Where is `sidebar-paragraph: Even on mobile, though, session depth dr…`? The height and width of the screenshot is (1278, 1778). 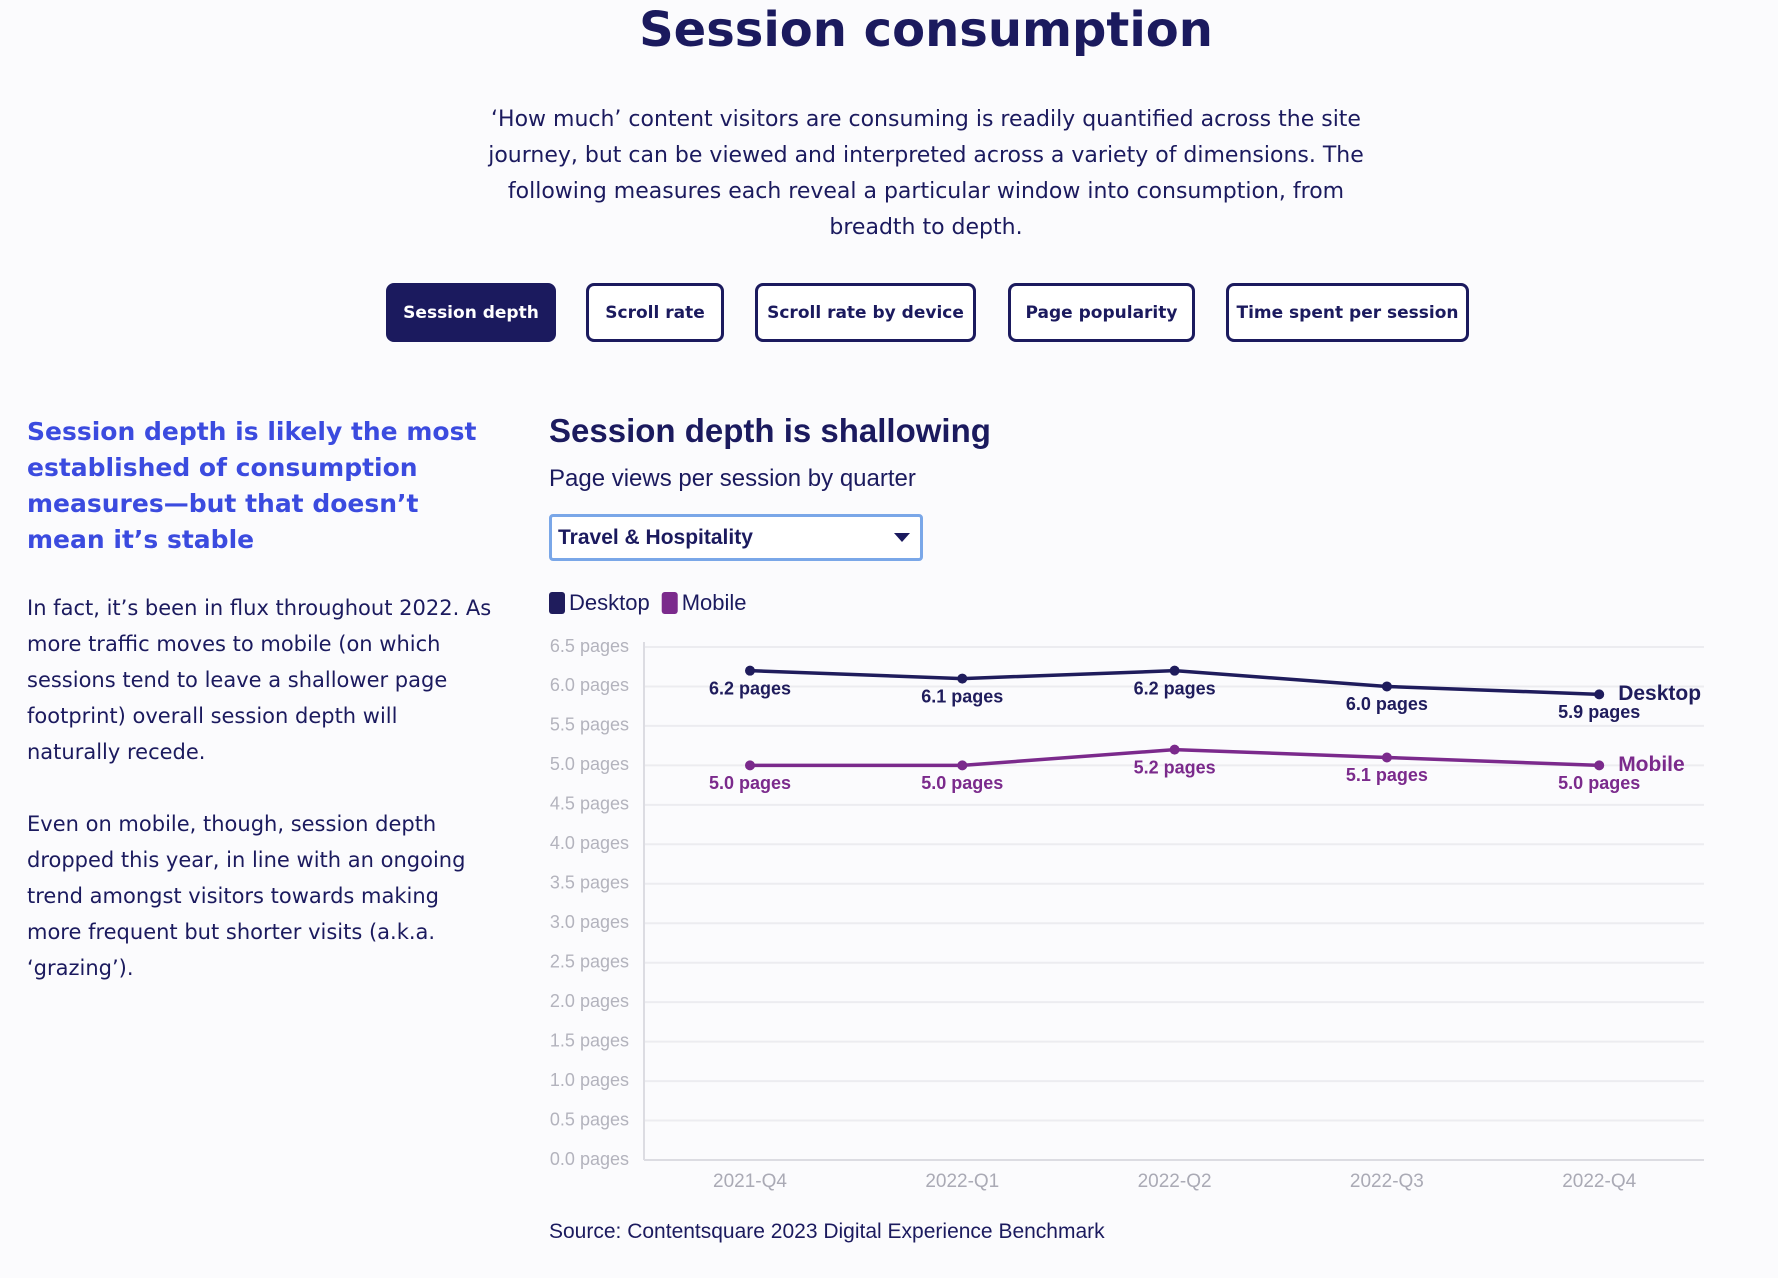 sidebar-paragraph: Even on mobile, though, session depth dr… is located at coordinates (246, 896).